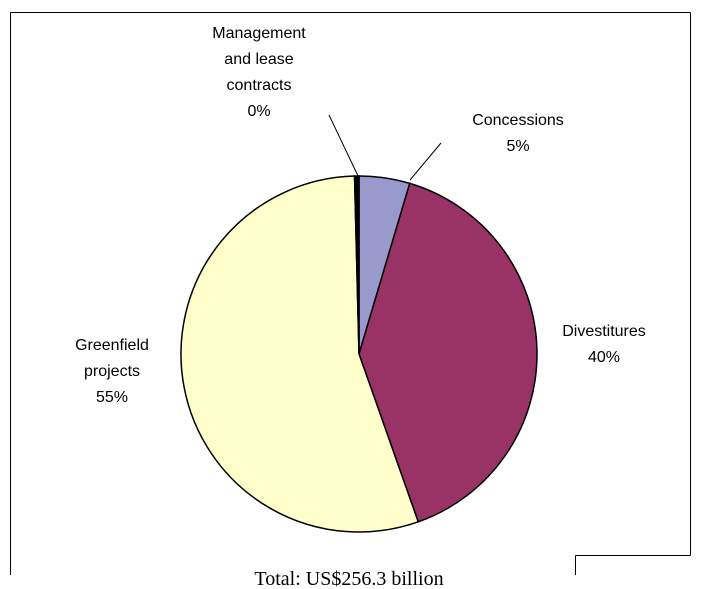  What do you see at coordinates (348, 578) in the screenshot?
I see `total-label: Total: US$256.3 billion` at bounding box center [348, 578].